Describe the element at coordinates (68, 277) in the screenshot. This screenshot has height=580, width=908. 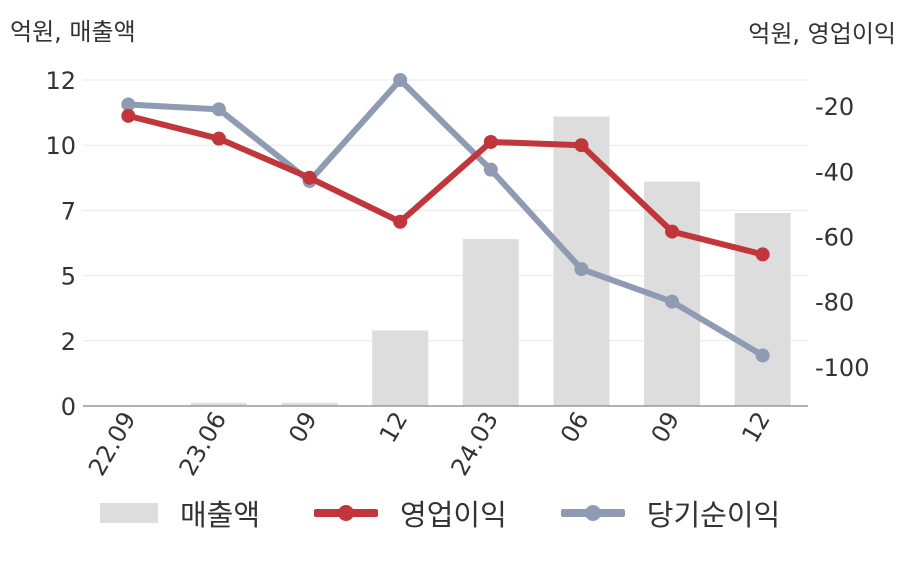
I see `left-tick-label: 5` at that location.